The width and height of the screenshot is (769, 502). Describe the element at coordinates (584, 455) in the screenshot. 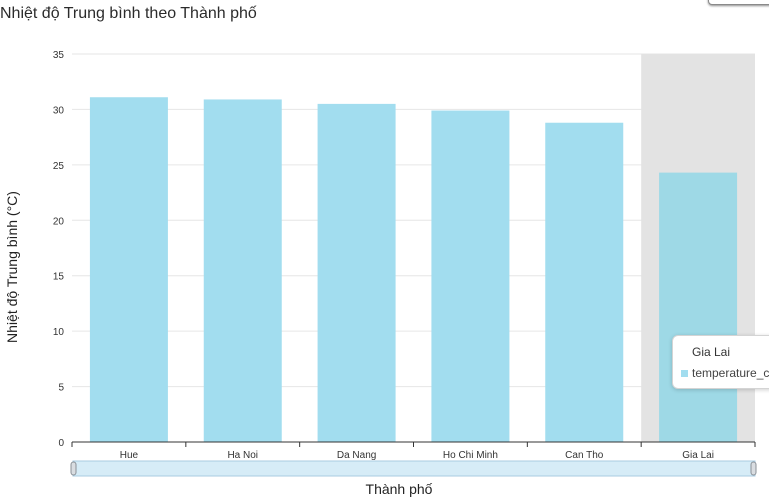

I see `x-tick-label: Can Tho` at that location.